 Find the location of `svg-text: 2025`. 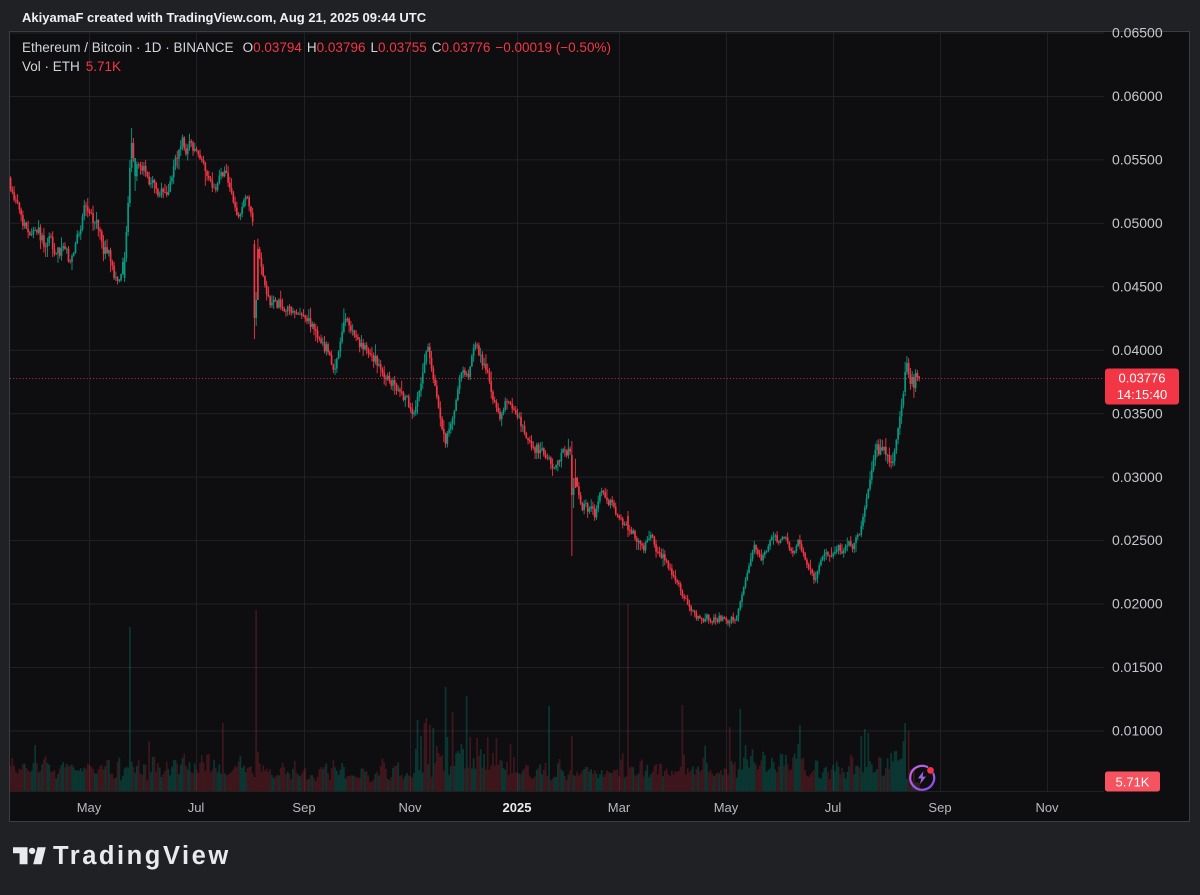

svg-text: 2025 is located at coordinates (517, 807).